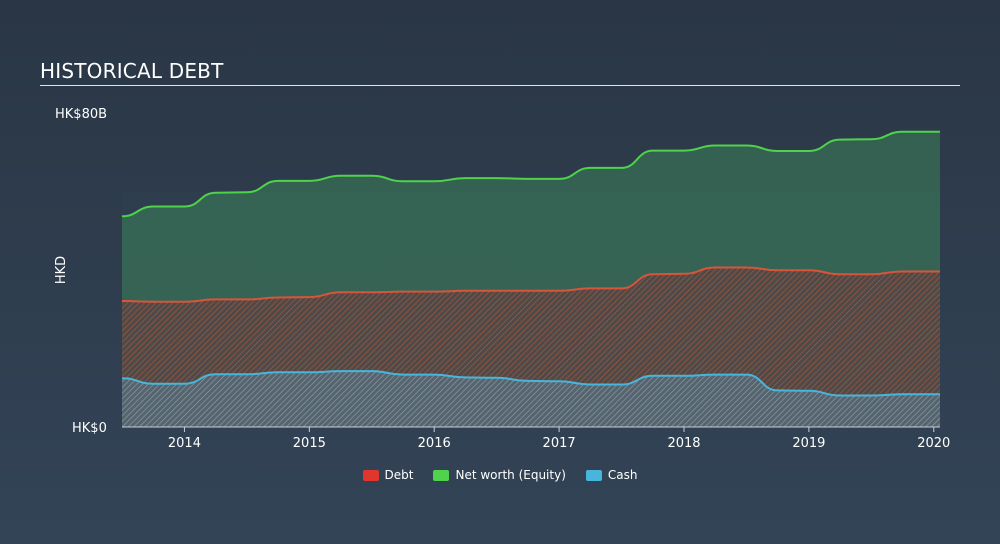 The width and height of the screenshot is (1000, 544). Describe the element at coordinates (593, 475) in the screenshot. I see `legend-swatch-cash` at that location.